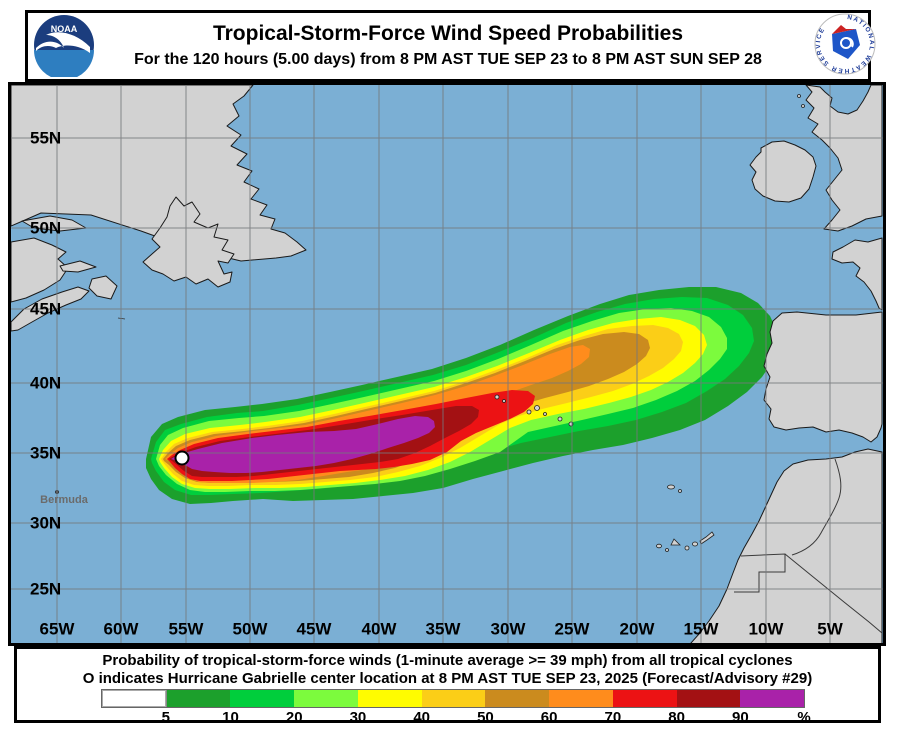 The image size is (897, 738). I want to click on legend-swatch: 60, so click(521, 708).